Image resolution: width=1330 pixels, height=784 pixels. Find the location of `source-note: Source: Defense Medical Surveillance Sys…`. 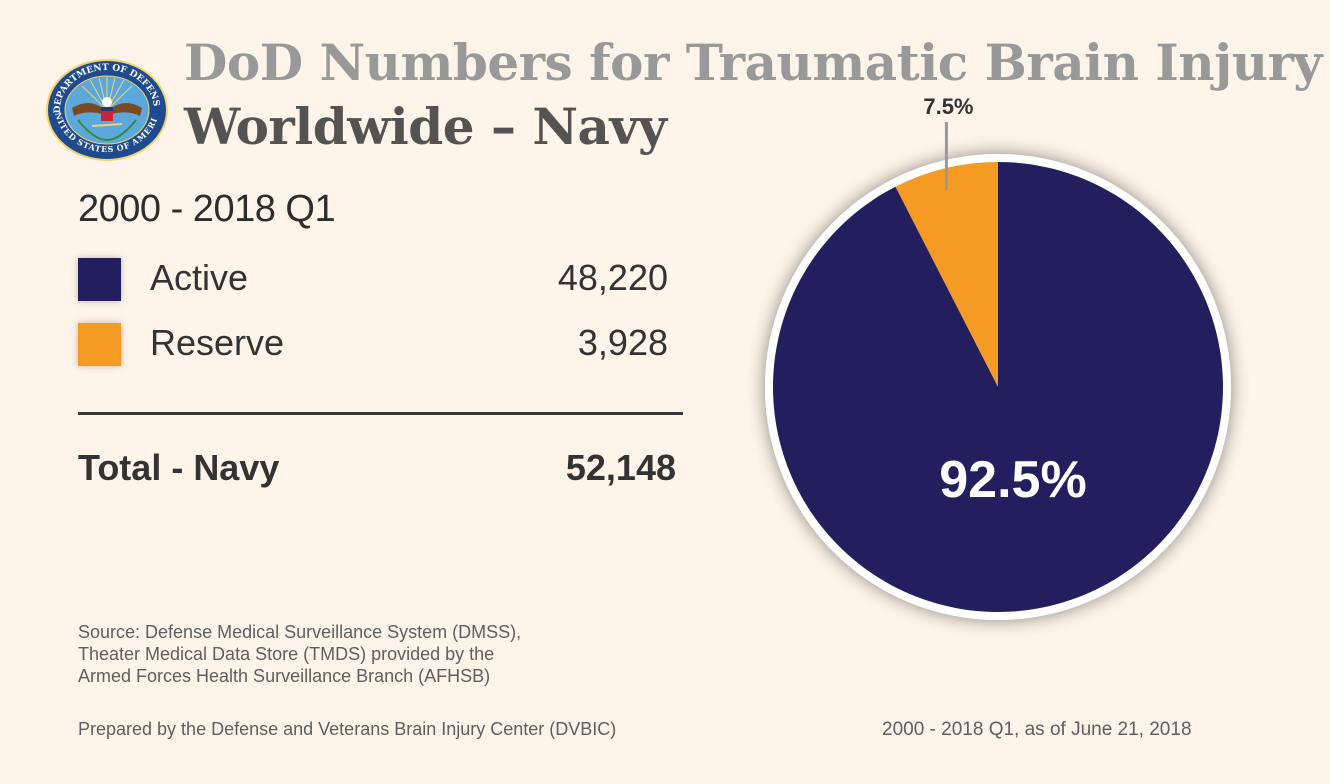

source-note: Source: Defense Medical Surveillance Sys… is located at coordinates (299, 654).